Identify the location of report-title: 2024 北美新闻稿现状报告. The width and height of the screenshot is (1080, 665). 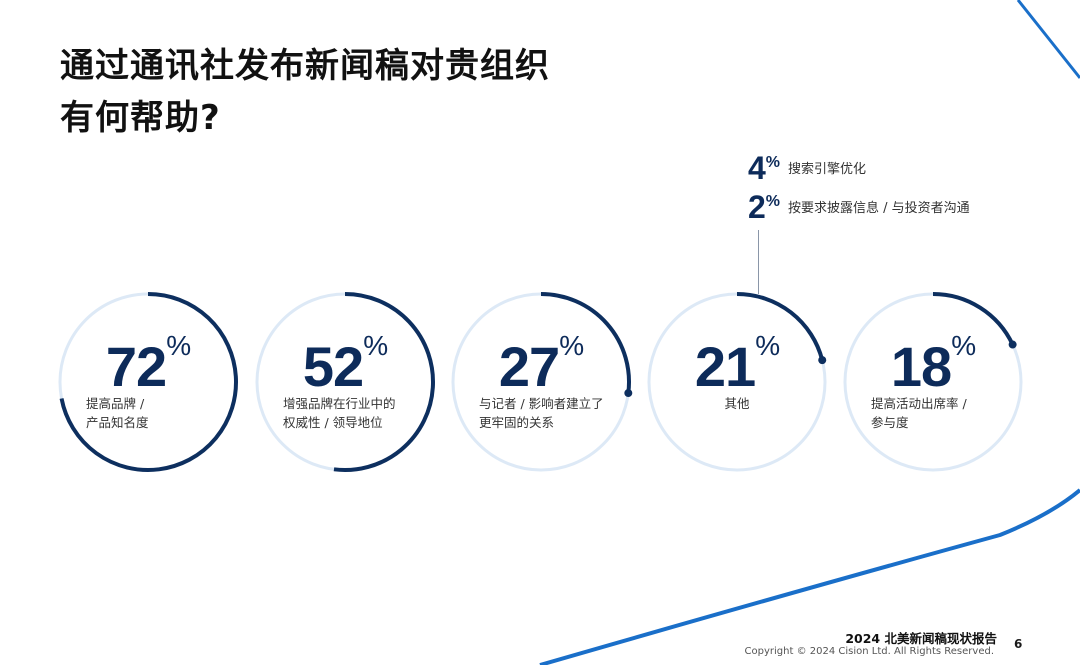
(921, 638).